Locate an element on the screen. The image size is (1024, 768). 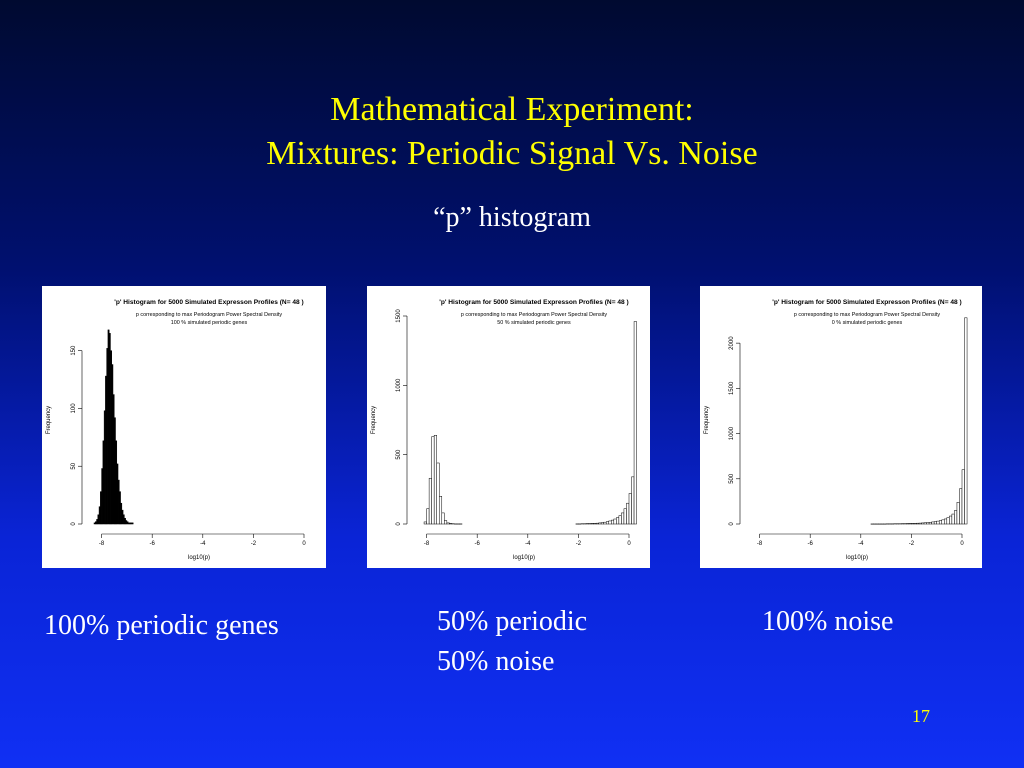
y-tick-label: 100 is located at coordinates (74, 408).